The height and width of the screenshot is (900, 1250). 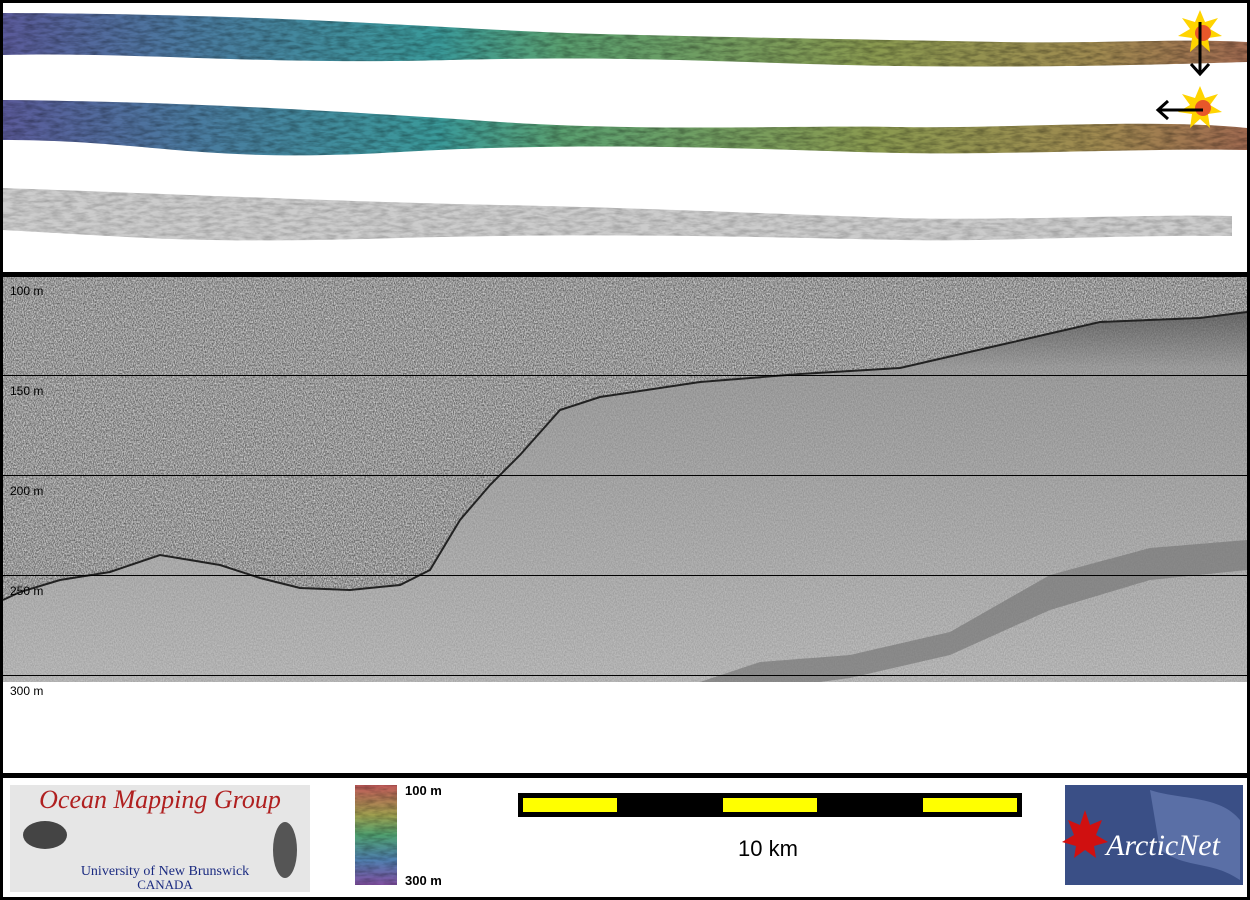 I want to click on logo-map, so click(x=1195, y=835).